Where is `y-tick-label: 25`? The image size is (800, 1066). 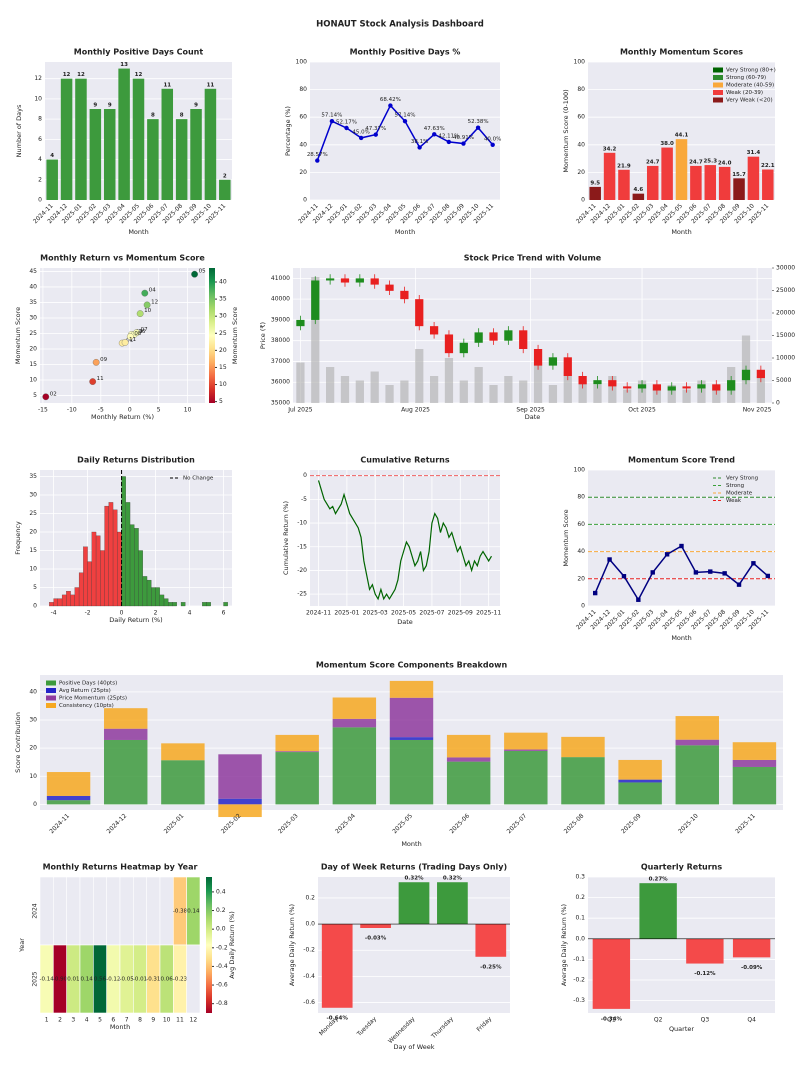
y-tick-label: 25 is located at coordinates (33, 513).